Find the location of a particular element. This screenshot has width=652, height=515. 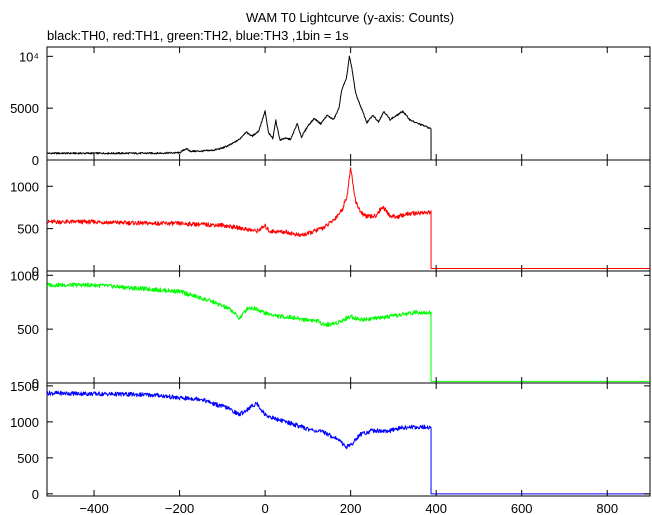

x-axis: −400 −200 0 200 400 600 800 is located at coordinates (348, 508).